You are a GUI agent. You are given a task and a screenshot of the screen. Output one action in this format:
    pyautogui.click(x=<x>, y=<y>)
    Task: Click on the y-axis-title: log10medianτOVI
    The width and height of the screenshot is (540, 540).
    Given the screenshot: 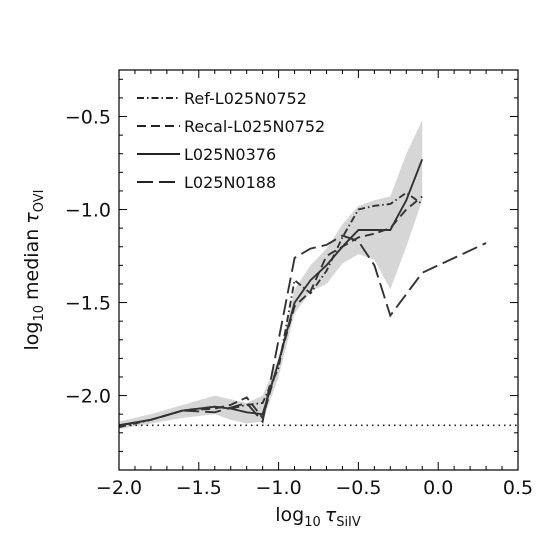 What is the action you would take?
    pyautogui.click(x=34, y=270)
    